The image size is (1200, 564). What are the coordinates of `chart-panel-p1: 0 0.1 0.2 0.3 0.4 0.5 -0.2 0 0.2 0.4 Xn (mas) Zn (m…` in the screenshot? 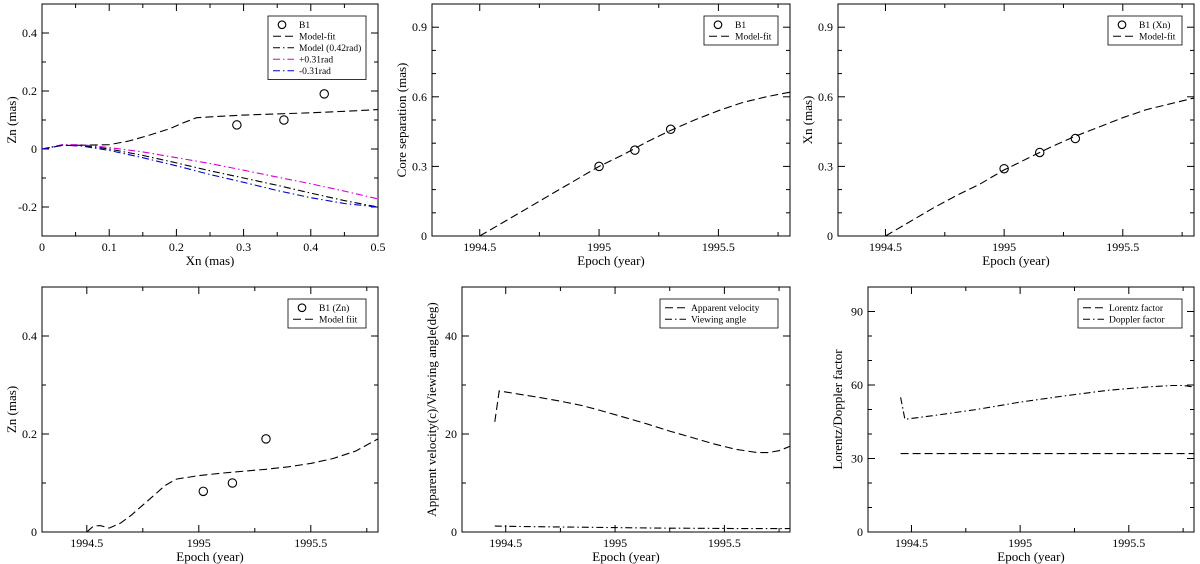 It's located at (195, 135).